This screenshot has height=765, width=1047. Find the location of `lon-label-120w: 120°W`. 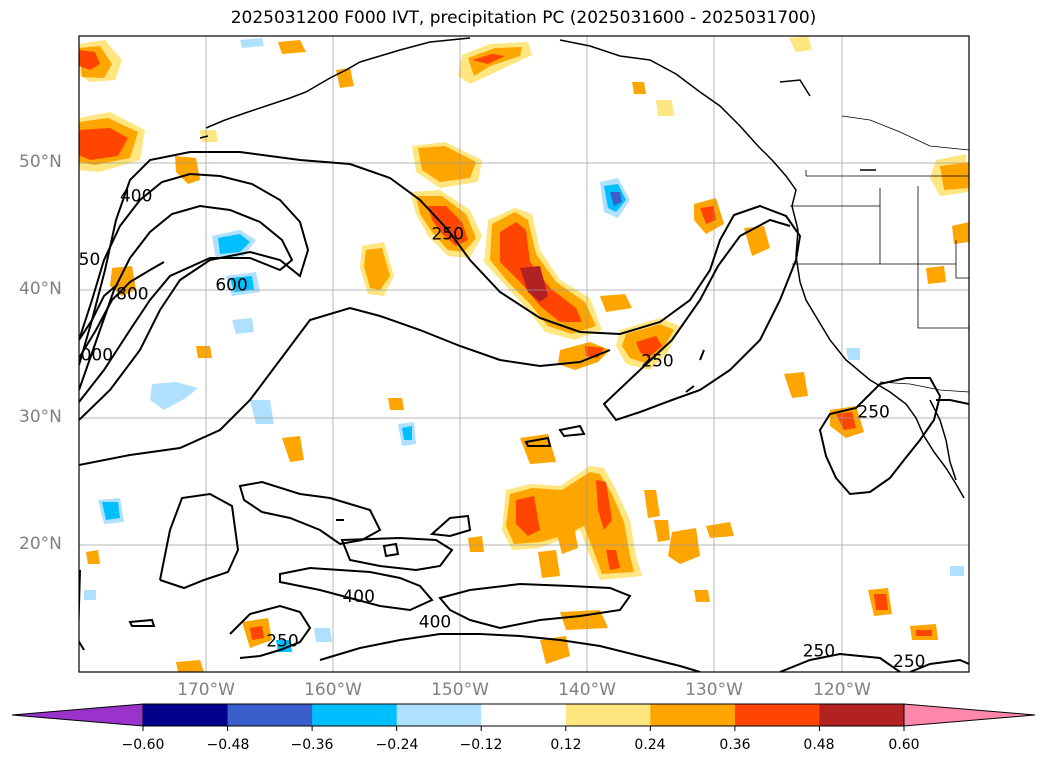

lon-label-120w: 120°W is located at coordinates (842, 690).